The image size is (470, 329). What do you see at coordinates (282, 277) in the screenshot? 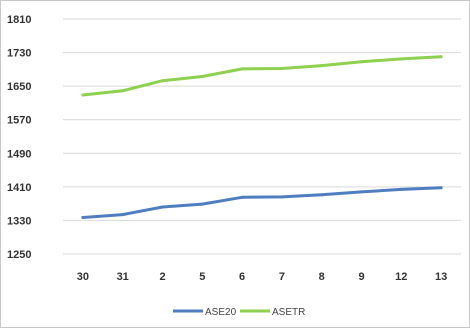
I see `x-tick-label: 7` at bounding box center [282, 277].